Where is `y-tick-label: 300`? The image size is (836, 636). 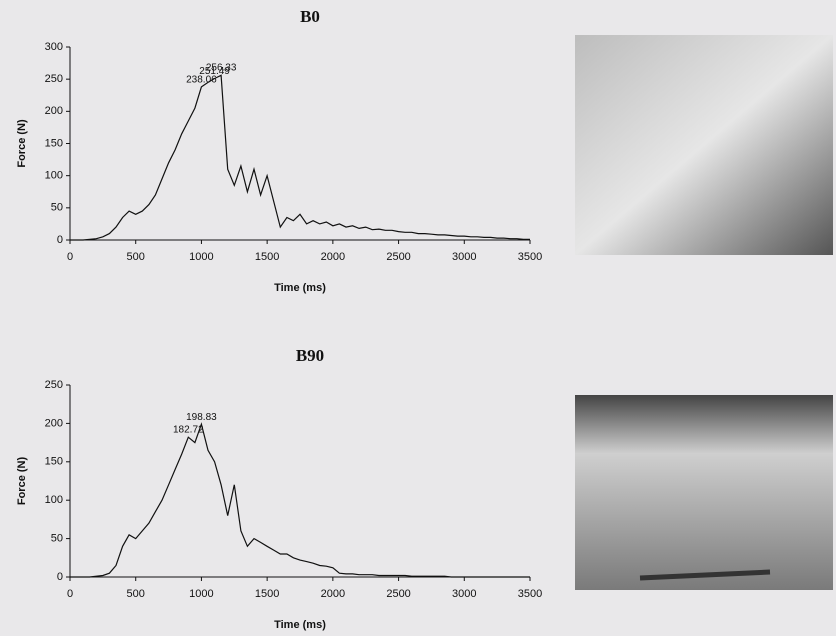
y-tick-label: 300 is located at coordinates (54, 47).